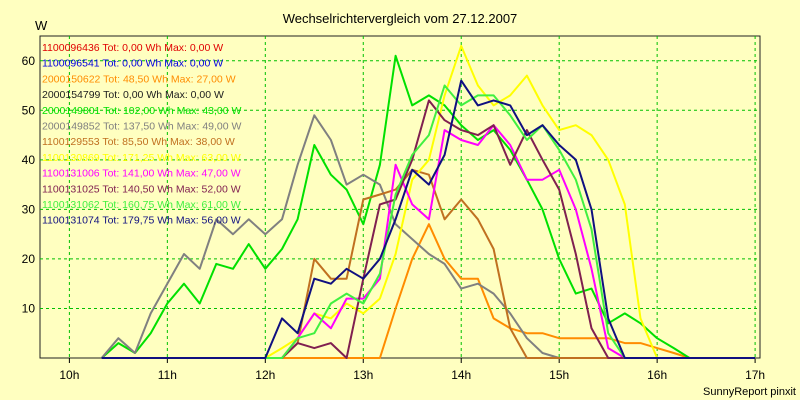  Describe the element at coordinates (132, 48) in the screenshot. I see `legend-item-1100096436: 1100096436 Tot: 0,00 Wh Max: 0,00 W` at that location.